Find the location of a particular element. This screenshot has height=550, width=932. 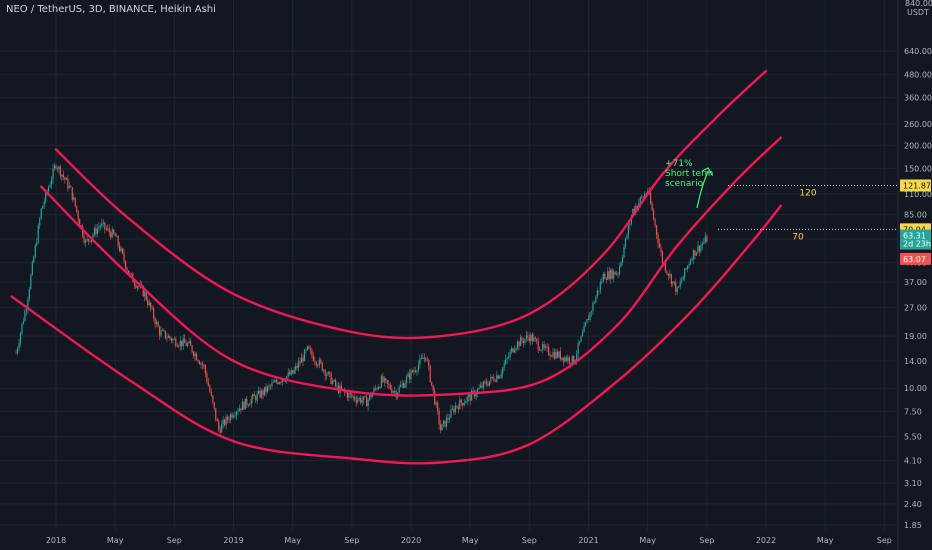

time-tick-label-3: 2019 is located at coordinates (233, 540).